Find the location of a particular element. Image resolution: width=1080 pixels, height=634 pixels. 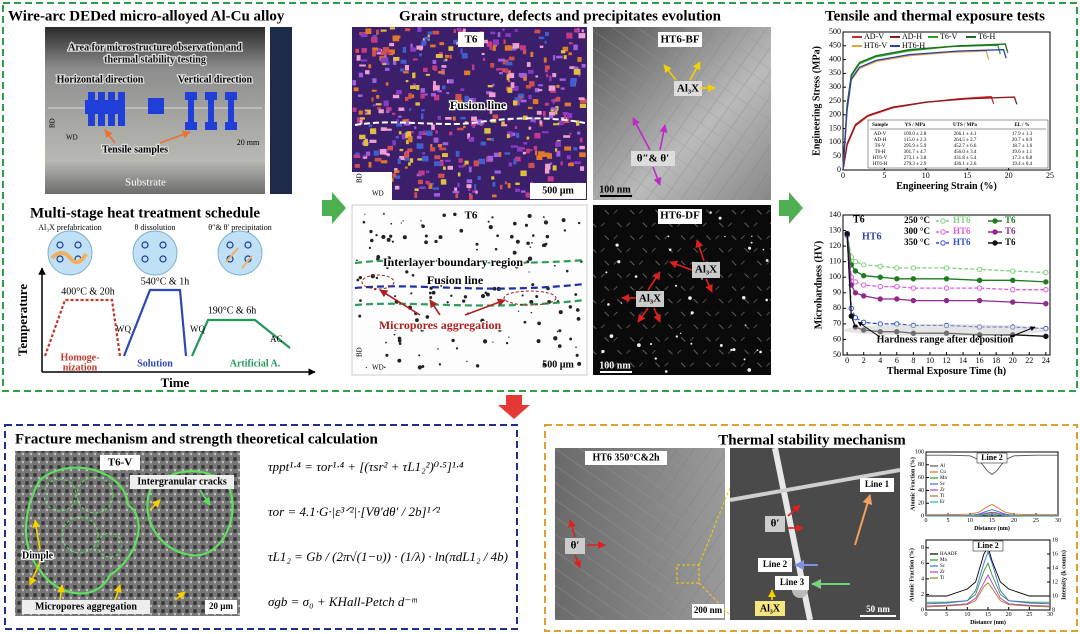

specimen is located at coordinates (156, 106).